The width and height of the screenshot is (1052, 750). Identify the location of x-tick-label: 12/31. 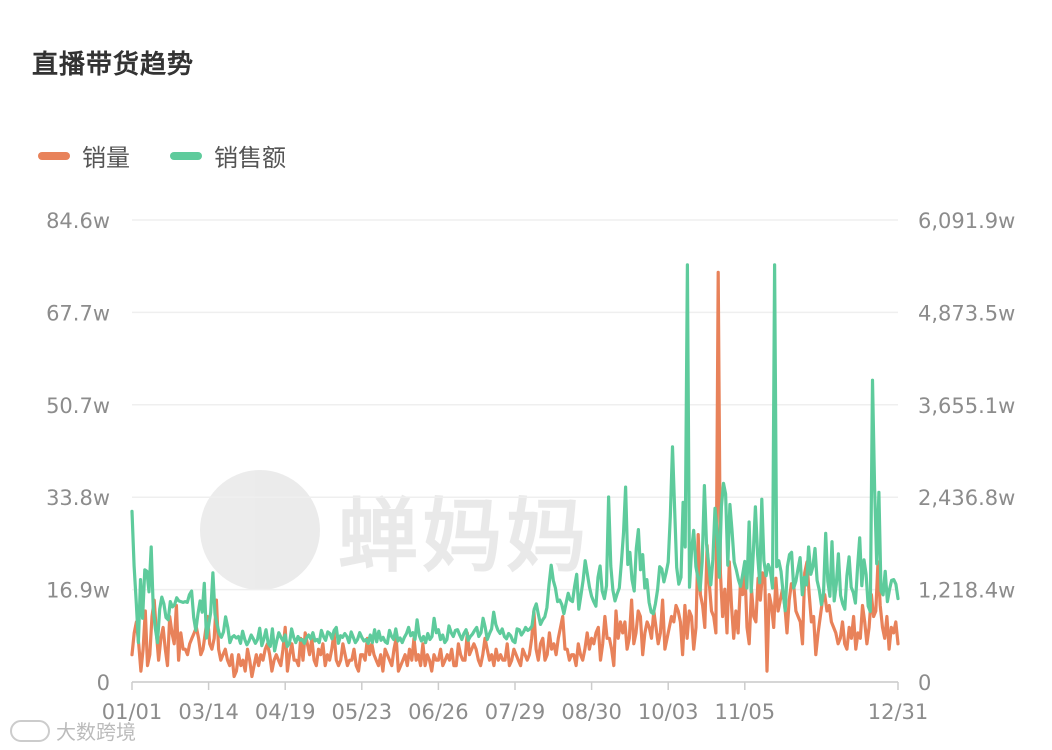
(898, 712).